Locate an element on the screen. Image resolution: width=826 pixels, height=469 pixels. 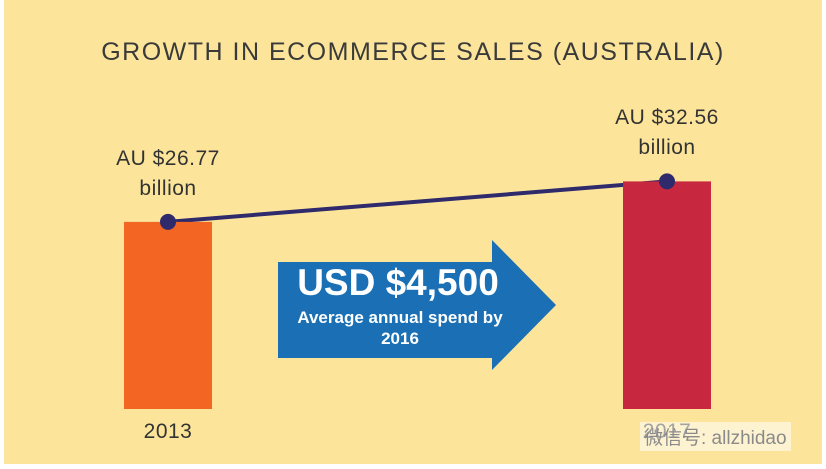
value-label: AU $26.77 billion is located at coordinates (168, 173).